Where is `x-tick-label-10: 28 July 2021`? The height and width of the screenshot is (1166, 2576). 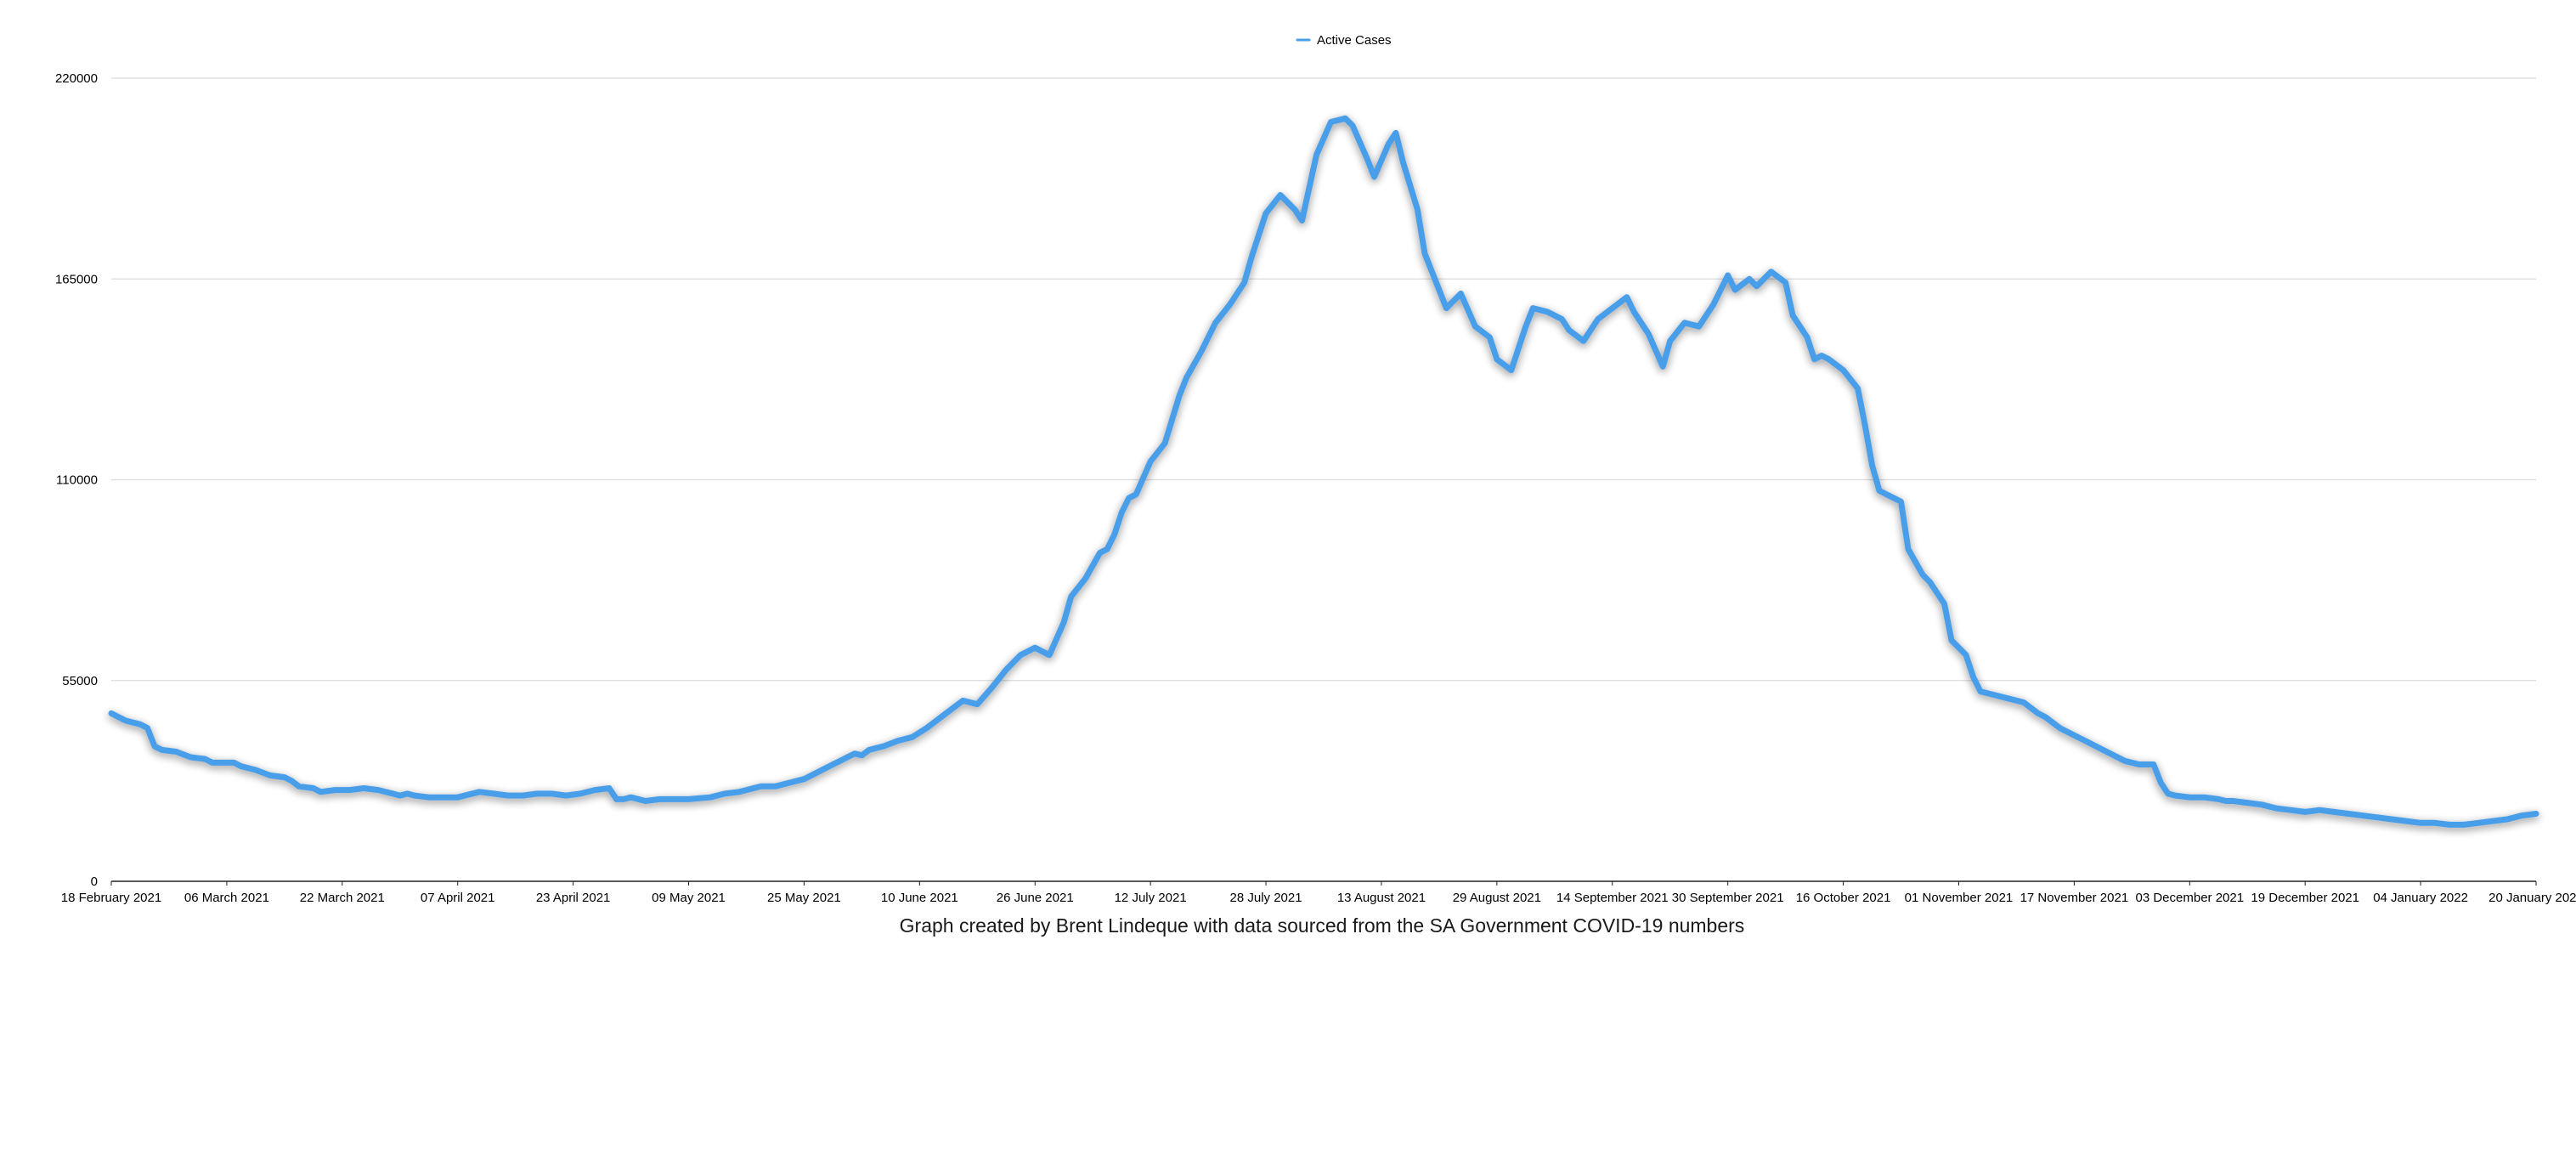
x-tick-label-10: 28 July 2021 is located at coordinates (1266, 898).